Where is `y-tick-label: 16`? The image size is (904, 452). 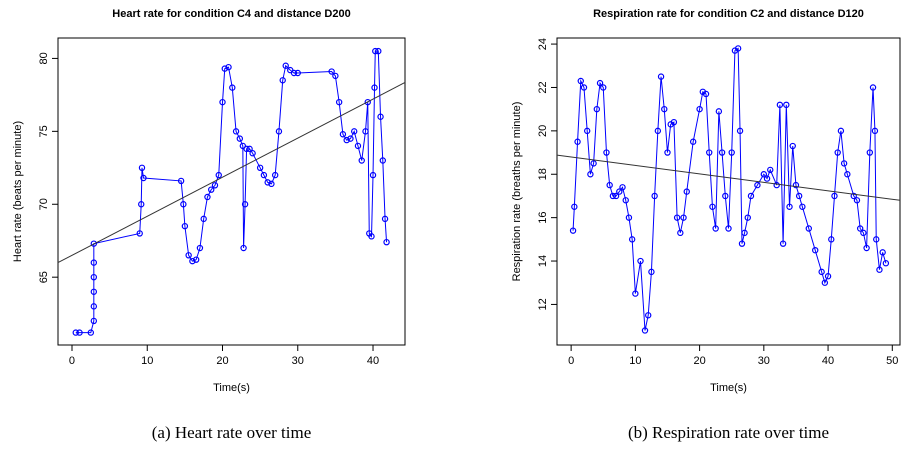
y-tick-label: 16 is located at coordinates (543, 218).